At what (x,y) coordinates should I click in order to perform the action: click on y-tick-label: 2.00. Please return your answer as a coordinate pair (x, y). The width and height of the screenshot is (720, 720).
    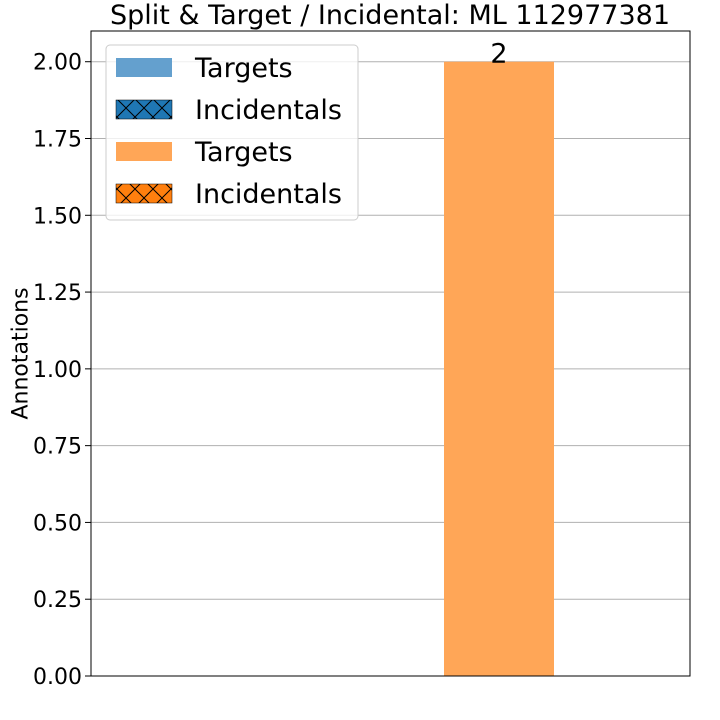
    Looking at the image, I should click on (57, 63).